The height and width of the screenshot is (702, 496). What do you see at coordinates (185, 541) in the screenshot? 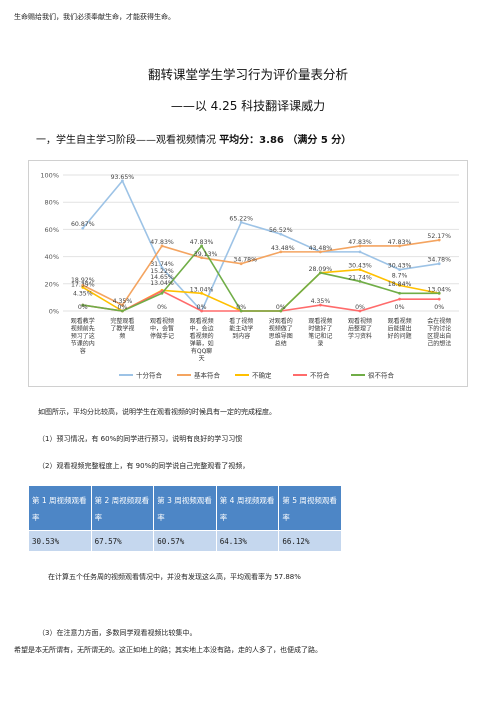
I see `table-row: 30.53% 67.57% 60.57% 64.13% 66.12%` at bounding box center [185, 541].